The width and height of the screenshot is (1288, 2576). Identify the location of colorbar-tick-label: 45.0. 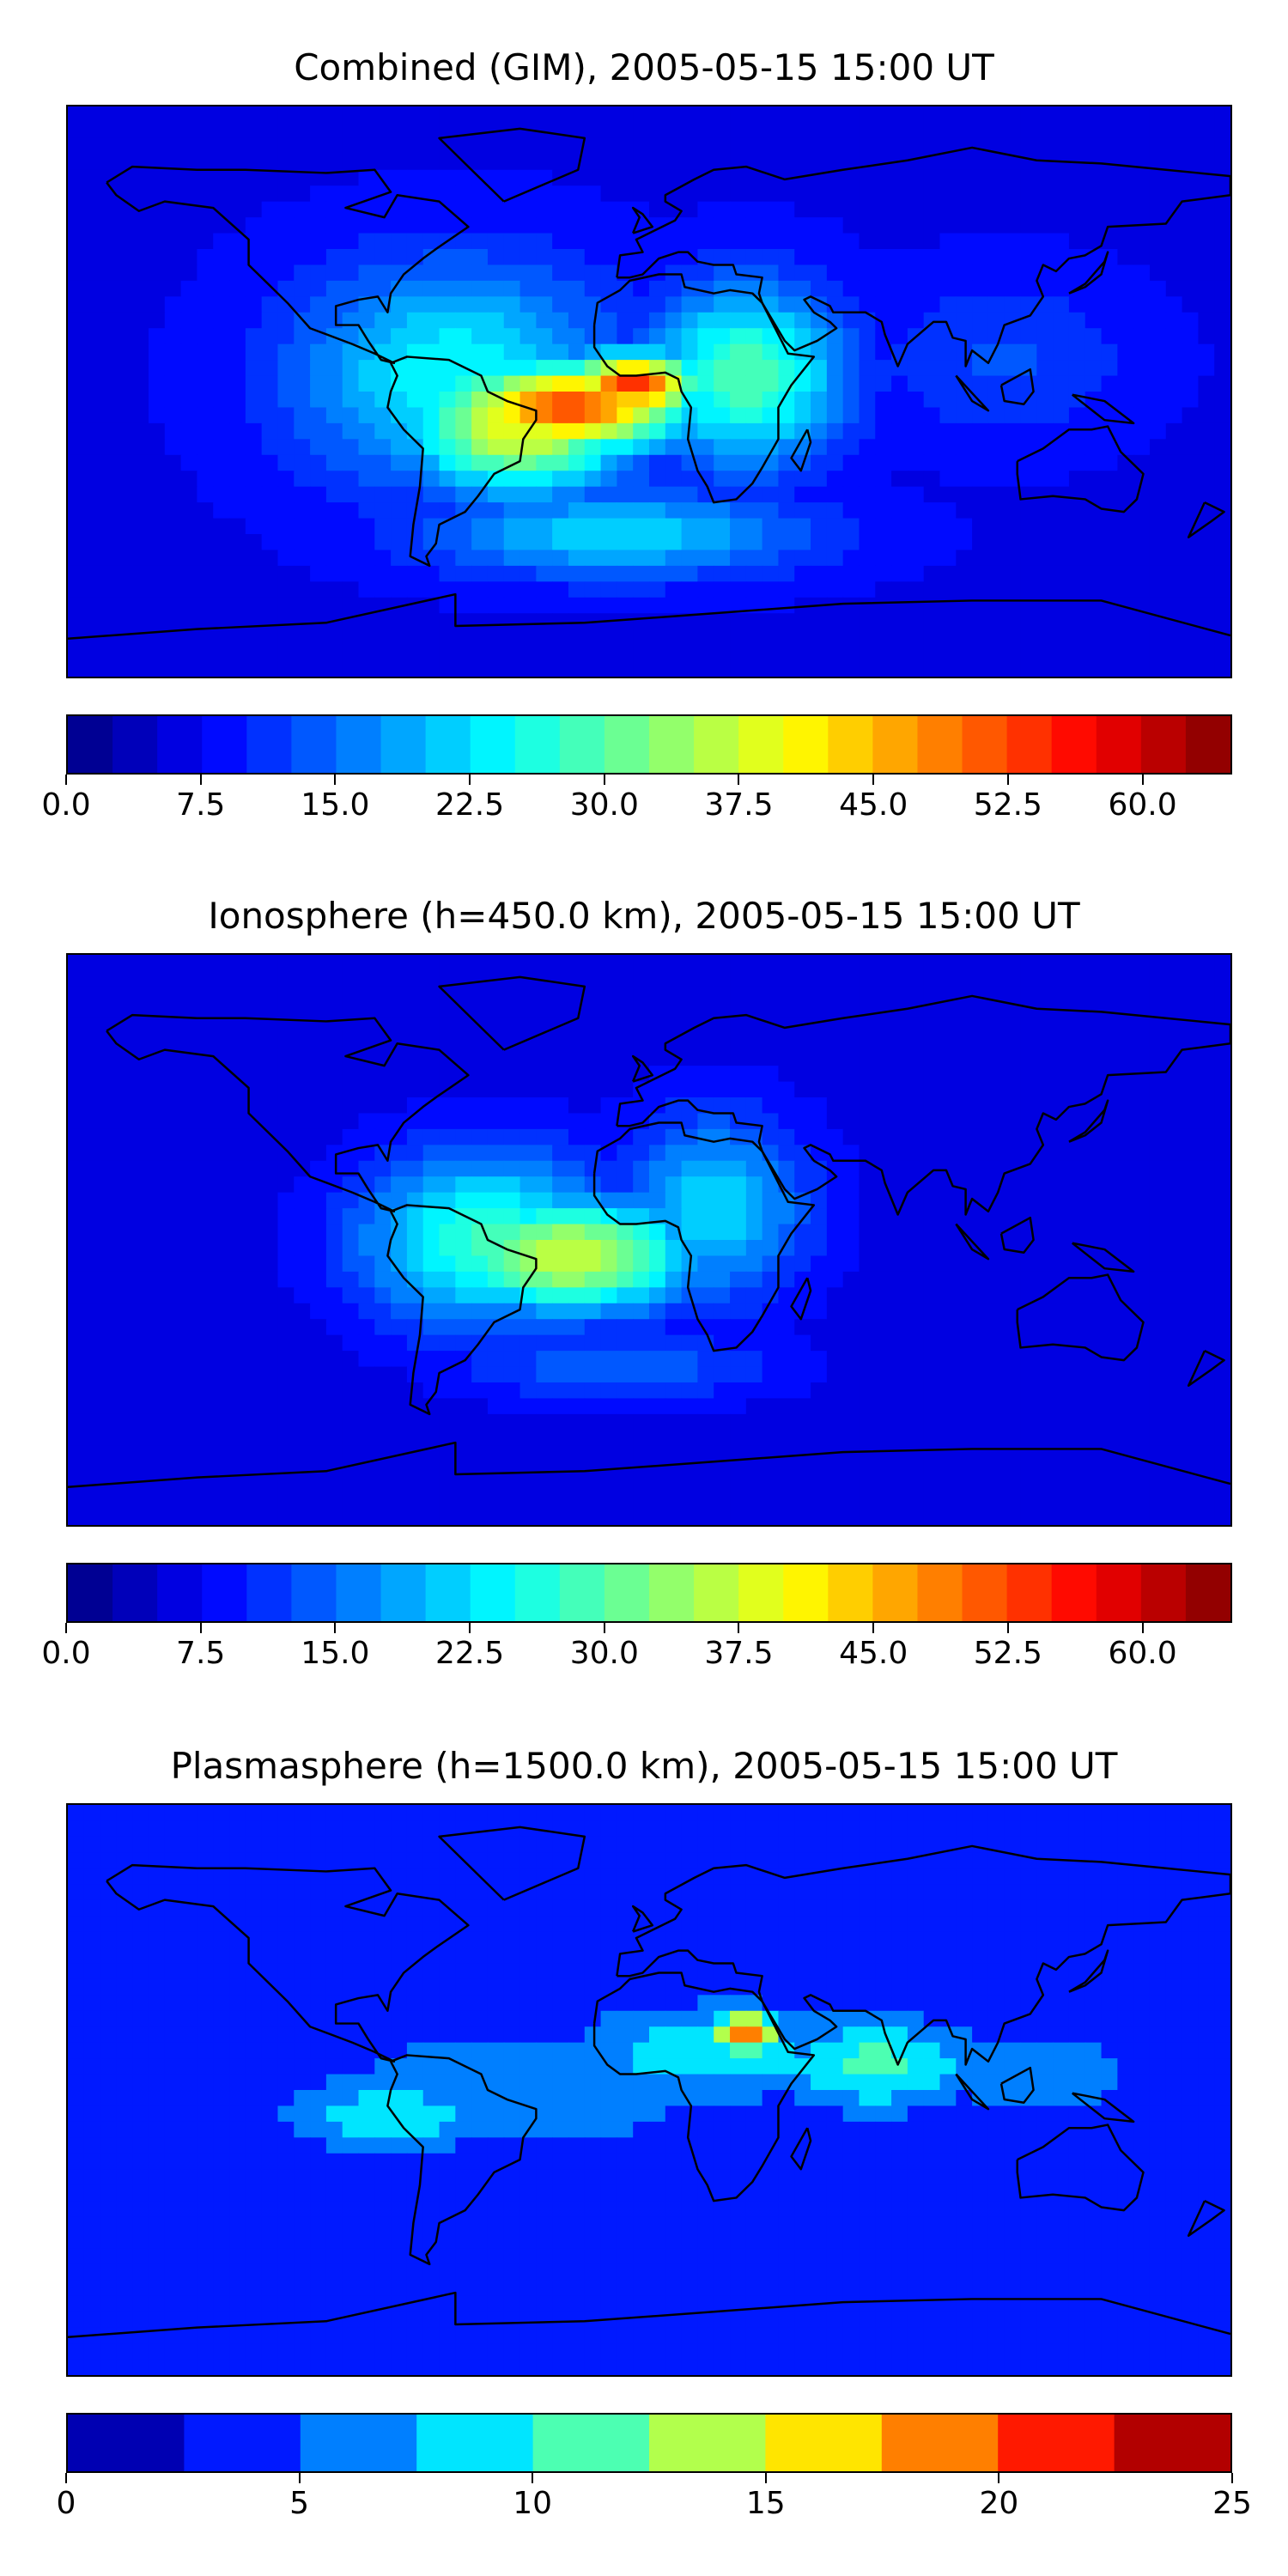
(874, 805).